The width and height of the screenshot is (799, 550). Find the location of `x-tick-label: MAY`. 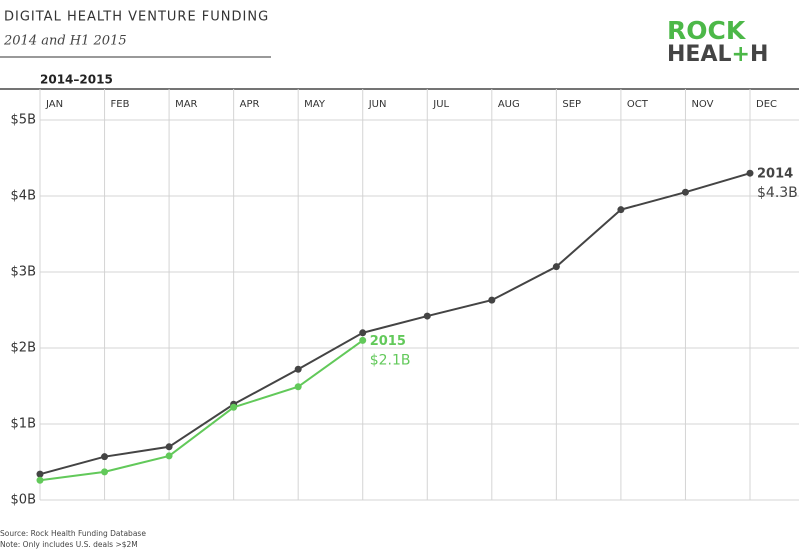

x-tick-label: MAY is located at coordinates (315, 104).